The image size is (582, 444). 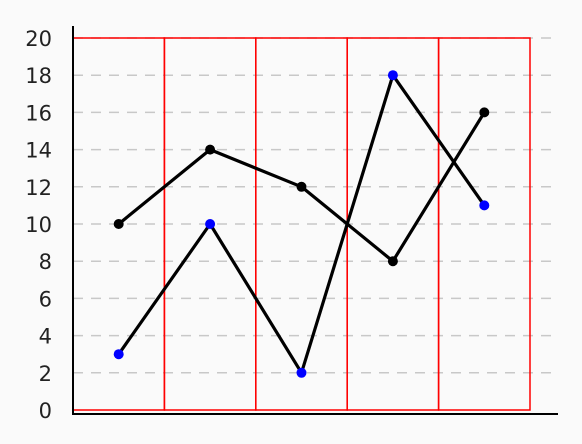 I want to click on y-tick-label: 12, so click(x=38, y=188).